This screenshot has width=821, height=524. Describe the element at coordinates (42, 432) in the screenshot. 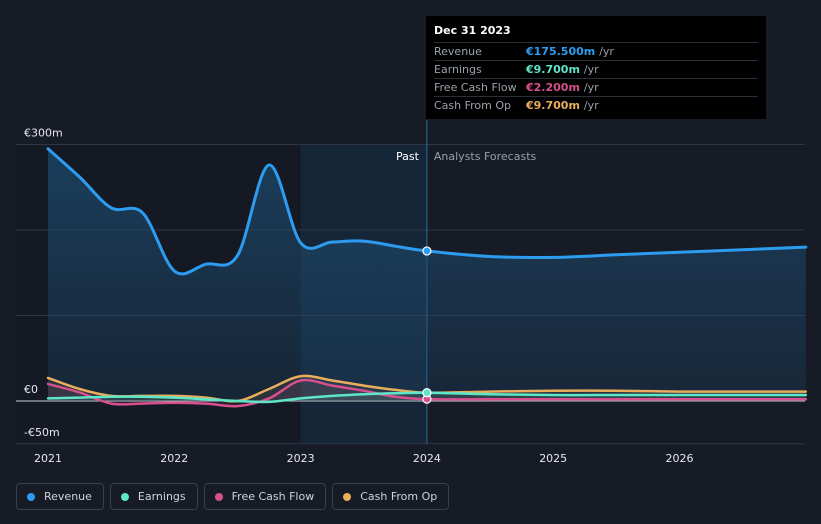

I see `y-tick-label: -€50m` at that location.